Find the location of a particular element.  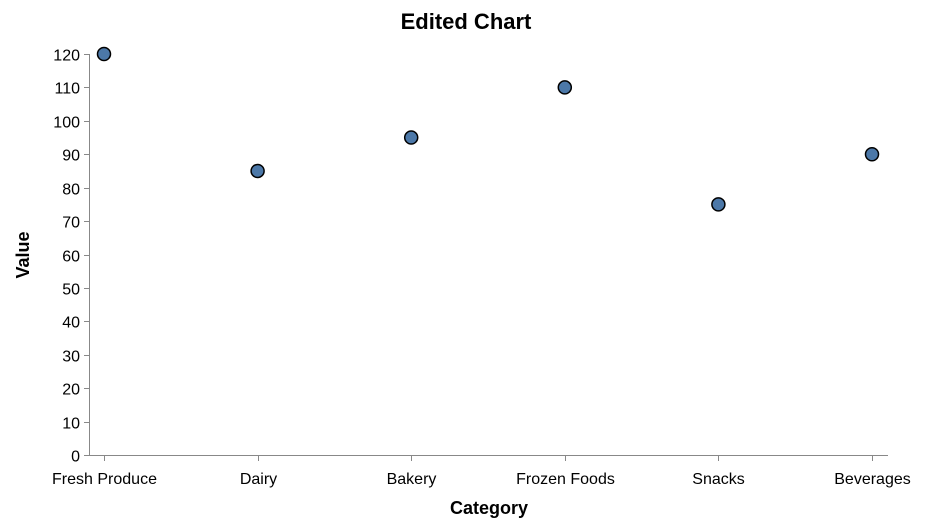

y-tick-label: 80 is located at coordinates (71, 190).